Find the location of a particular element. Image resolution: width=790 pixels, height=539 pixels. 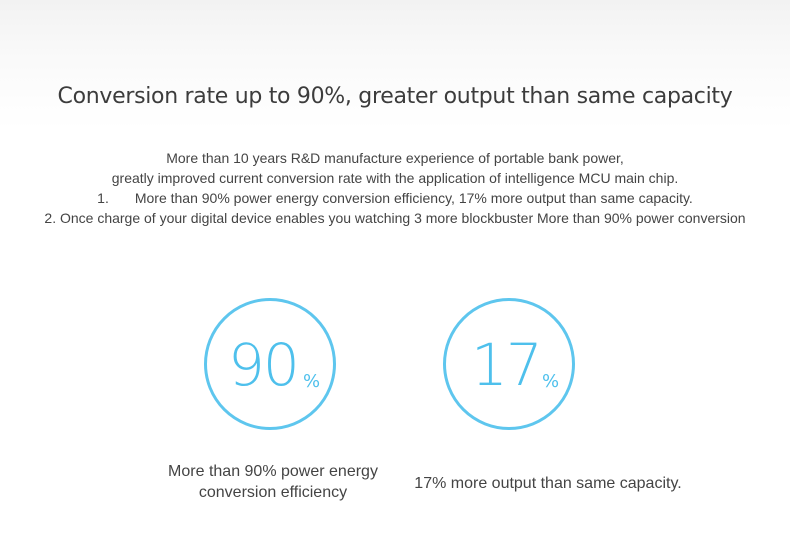

output-stat-value: 17 is located at coordinates (507, 365).